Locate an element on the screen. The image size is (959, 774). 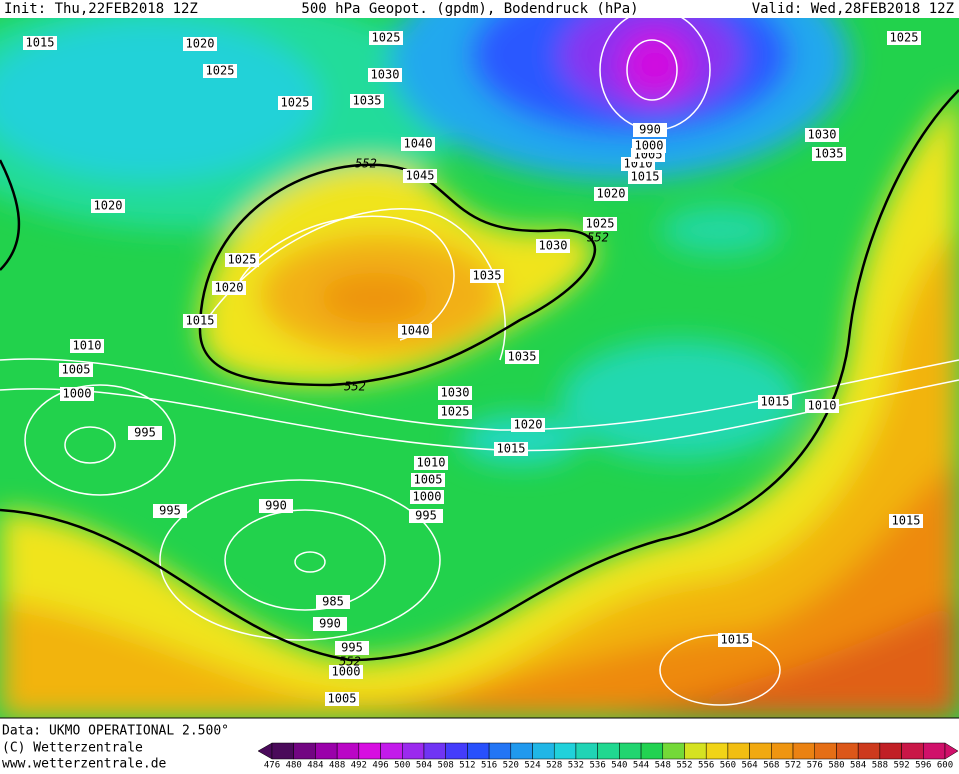
map-title: 500 hPa Geopot. (gpdm), Bodendruck (hPa) is located at coordinates (469, 9).